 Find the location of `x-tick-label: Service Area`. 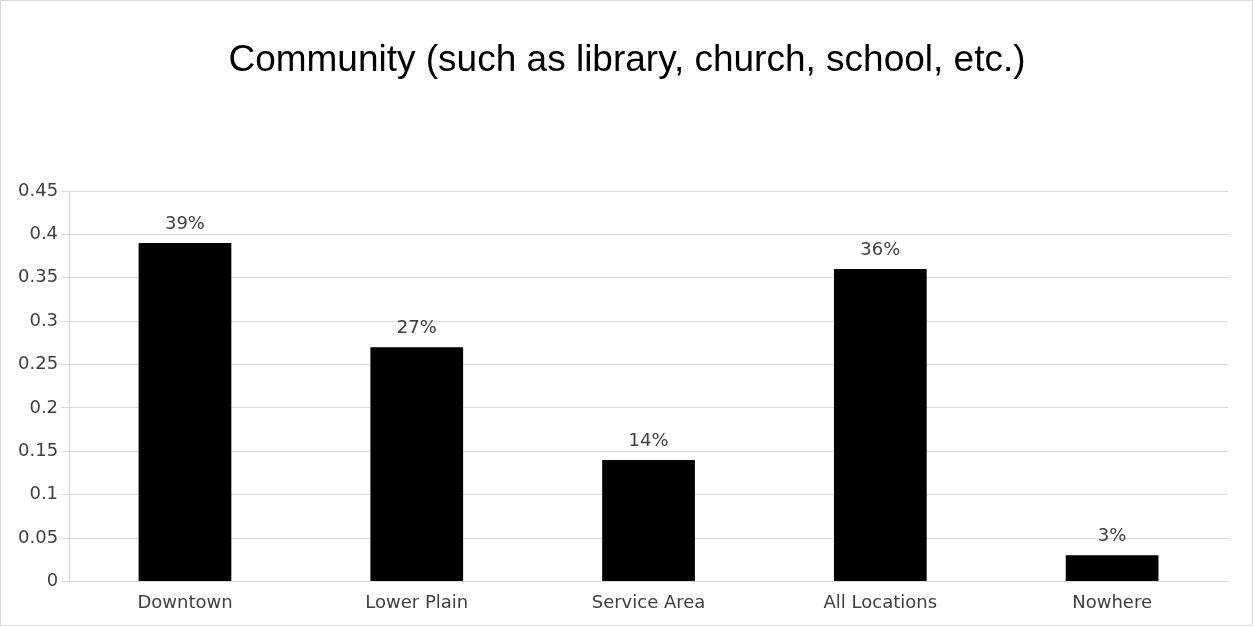

x-tick-label: Service Area is located at coordinates (648, 601).